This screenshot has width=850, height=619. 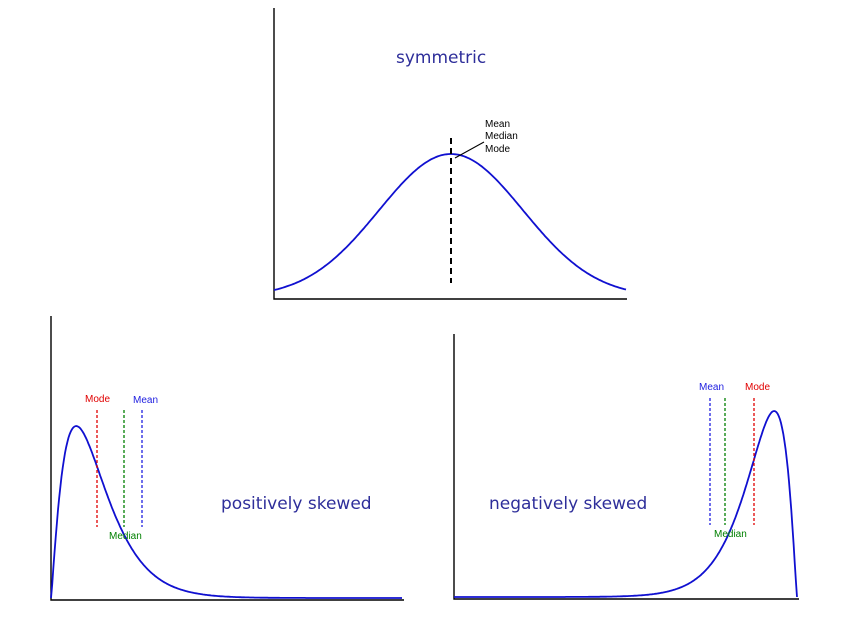 I want to click on symmetric-title: symmetric, so click(x=441, y=58).